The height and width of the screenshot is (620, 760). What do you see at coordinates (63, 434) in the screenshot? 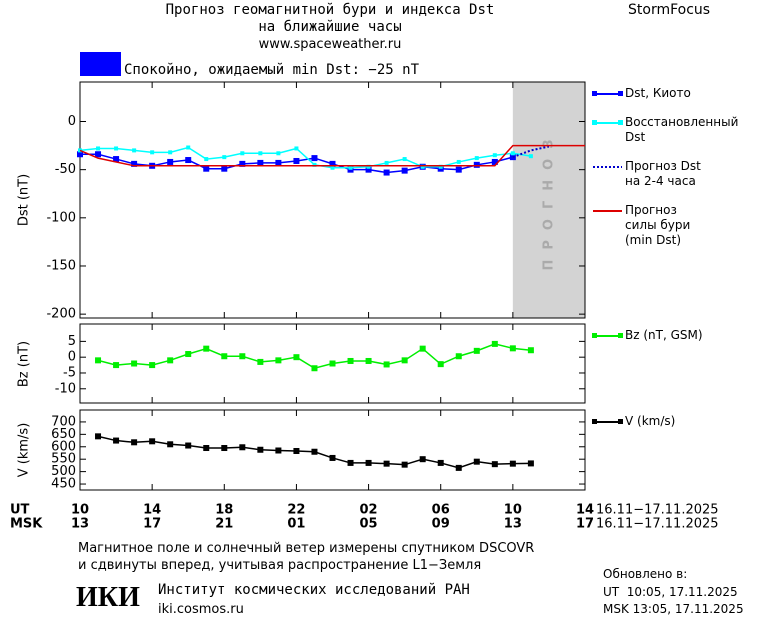
I see `y-tick-label: 650` at bounding box center [63, 434].